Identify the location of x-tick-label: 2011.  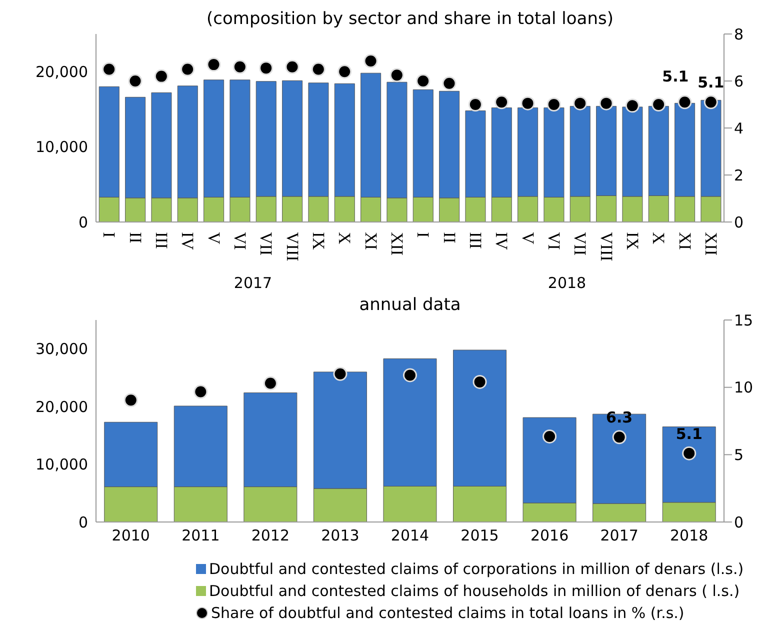
(201, 535).